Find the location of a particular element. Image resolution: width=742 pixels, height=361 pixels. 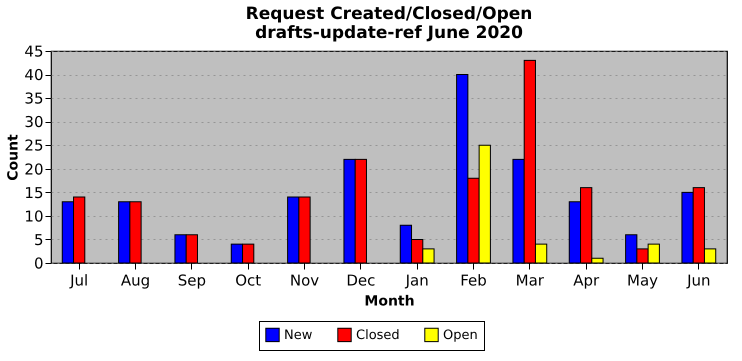

chart-title: Request Created/Closed/Open drafts-update-ref June 2020 is located at coordinates (389, 23).